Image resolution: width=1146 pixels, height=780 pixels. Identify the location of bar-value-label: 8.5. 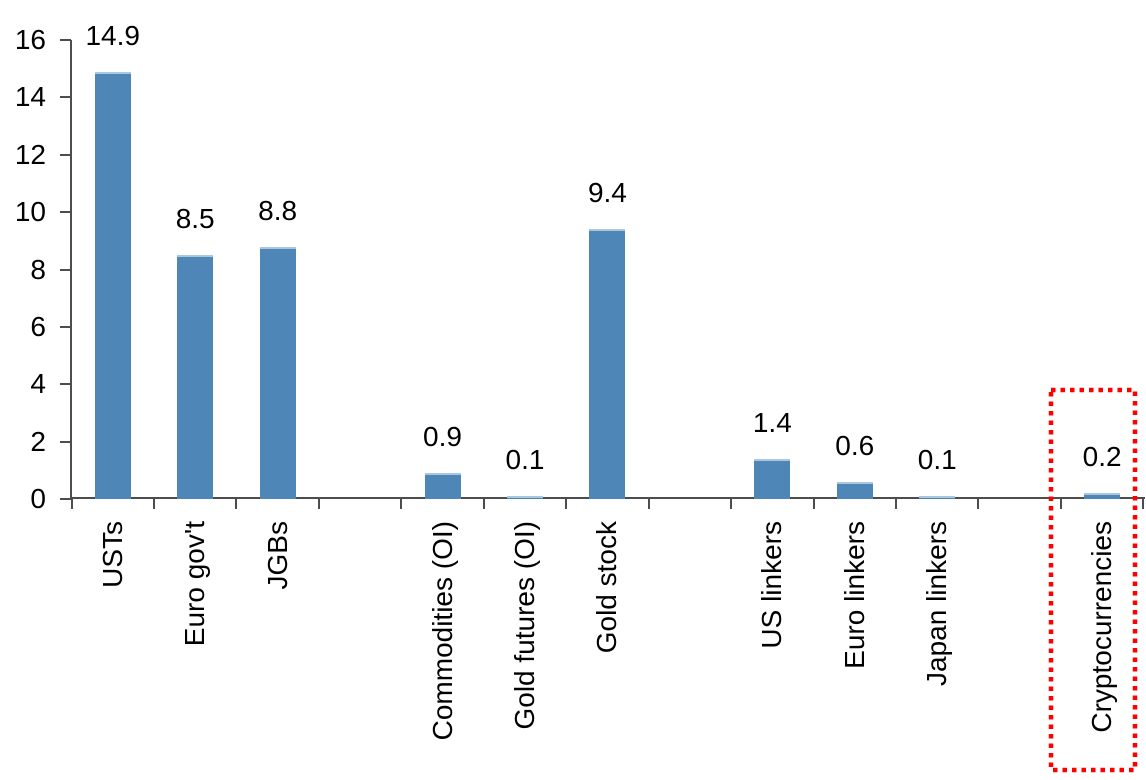
(195, 218).